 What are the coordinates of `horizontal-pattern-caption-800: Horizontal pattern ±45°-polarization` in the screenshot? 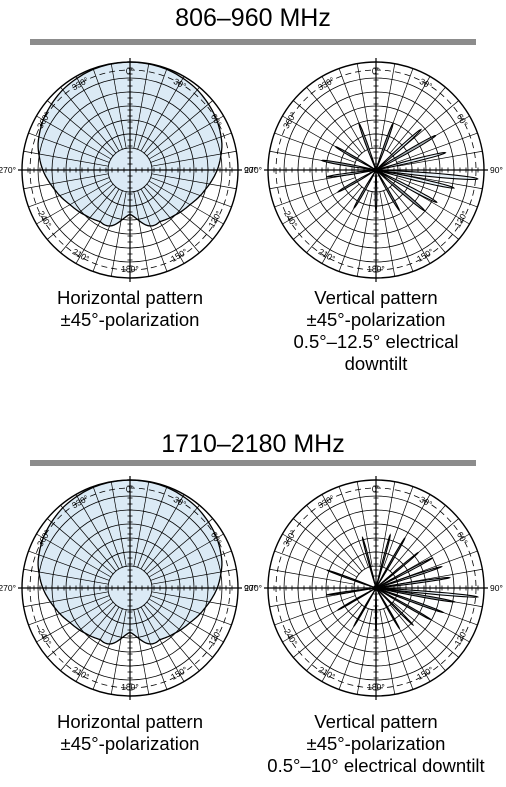 It's located at (130, 309).